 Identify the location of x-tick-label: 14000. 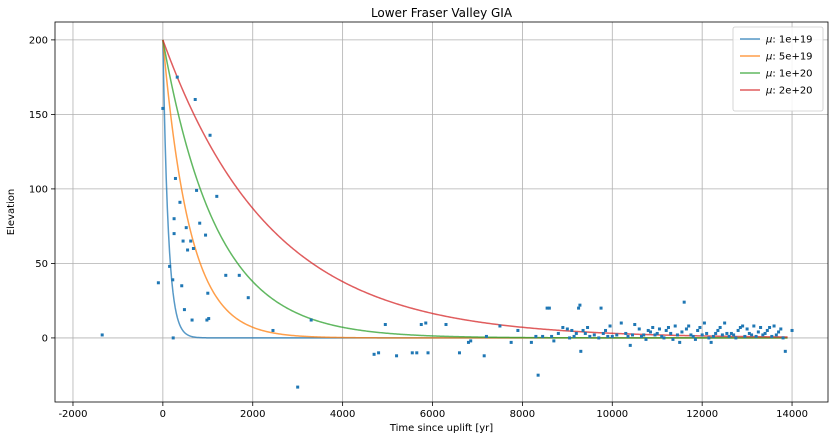
(792, 414).